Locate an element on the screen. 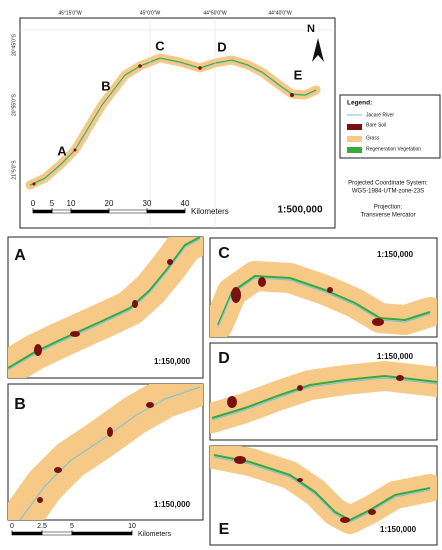 The image size is (442, 550). inset-label: E is located at coordinates (224, 529).